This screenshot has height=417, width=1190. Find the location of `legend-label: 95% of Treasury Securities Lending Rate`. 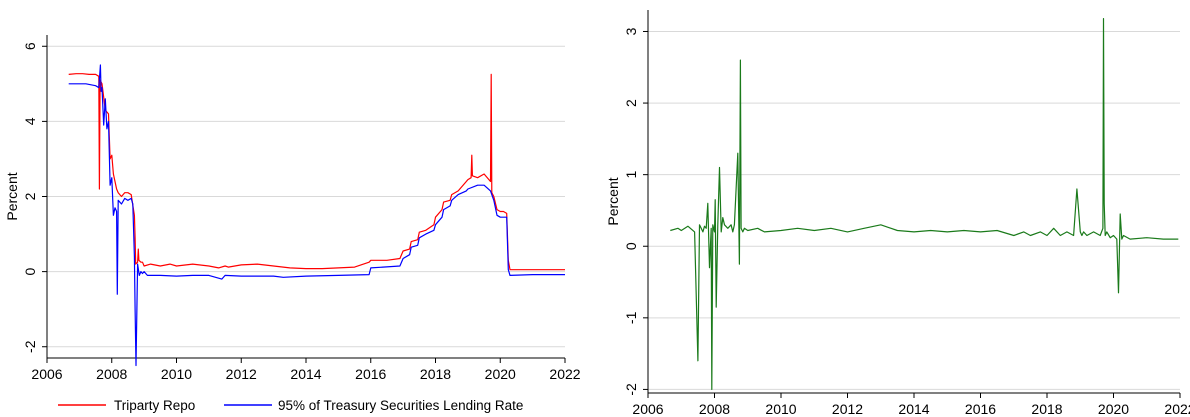

legend-label: 95% of Treasury Securities Lending Rate is located at coordinates (400, 405).